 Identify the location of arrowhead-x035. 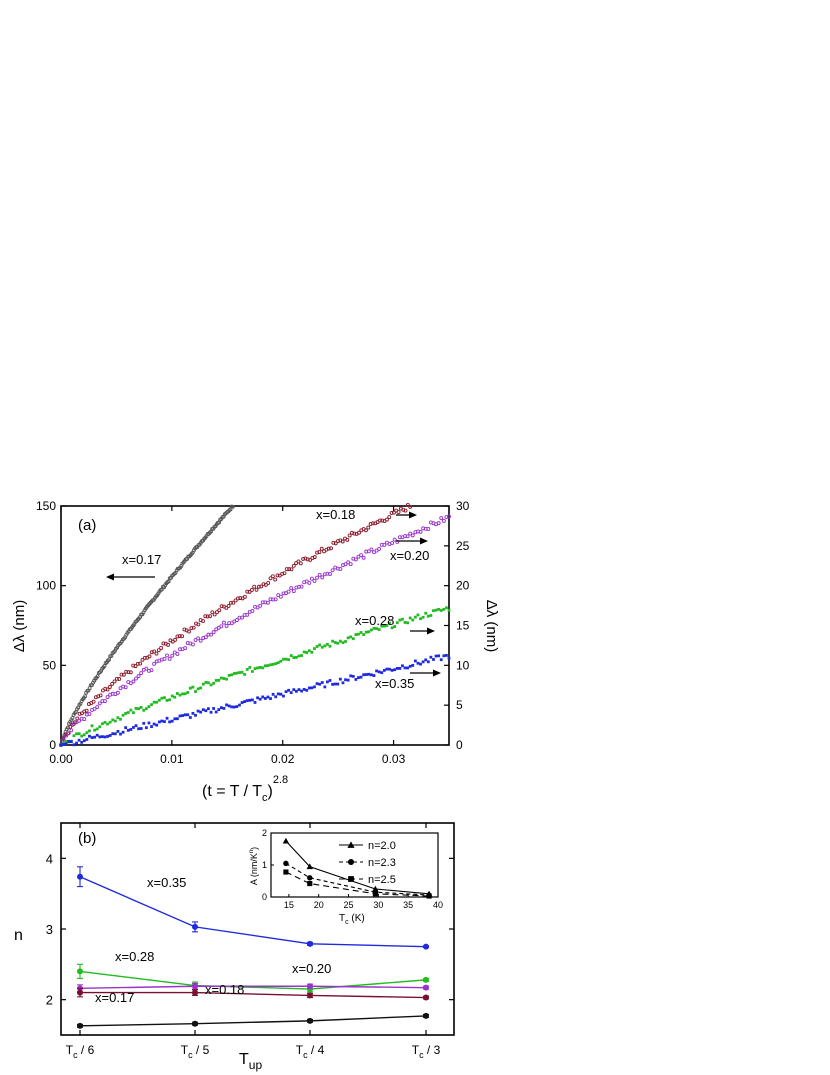
(437, 673).